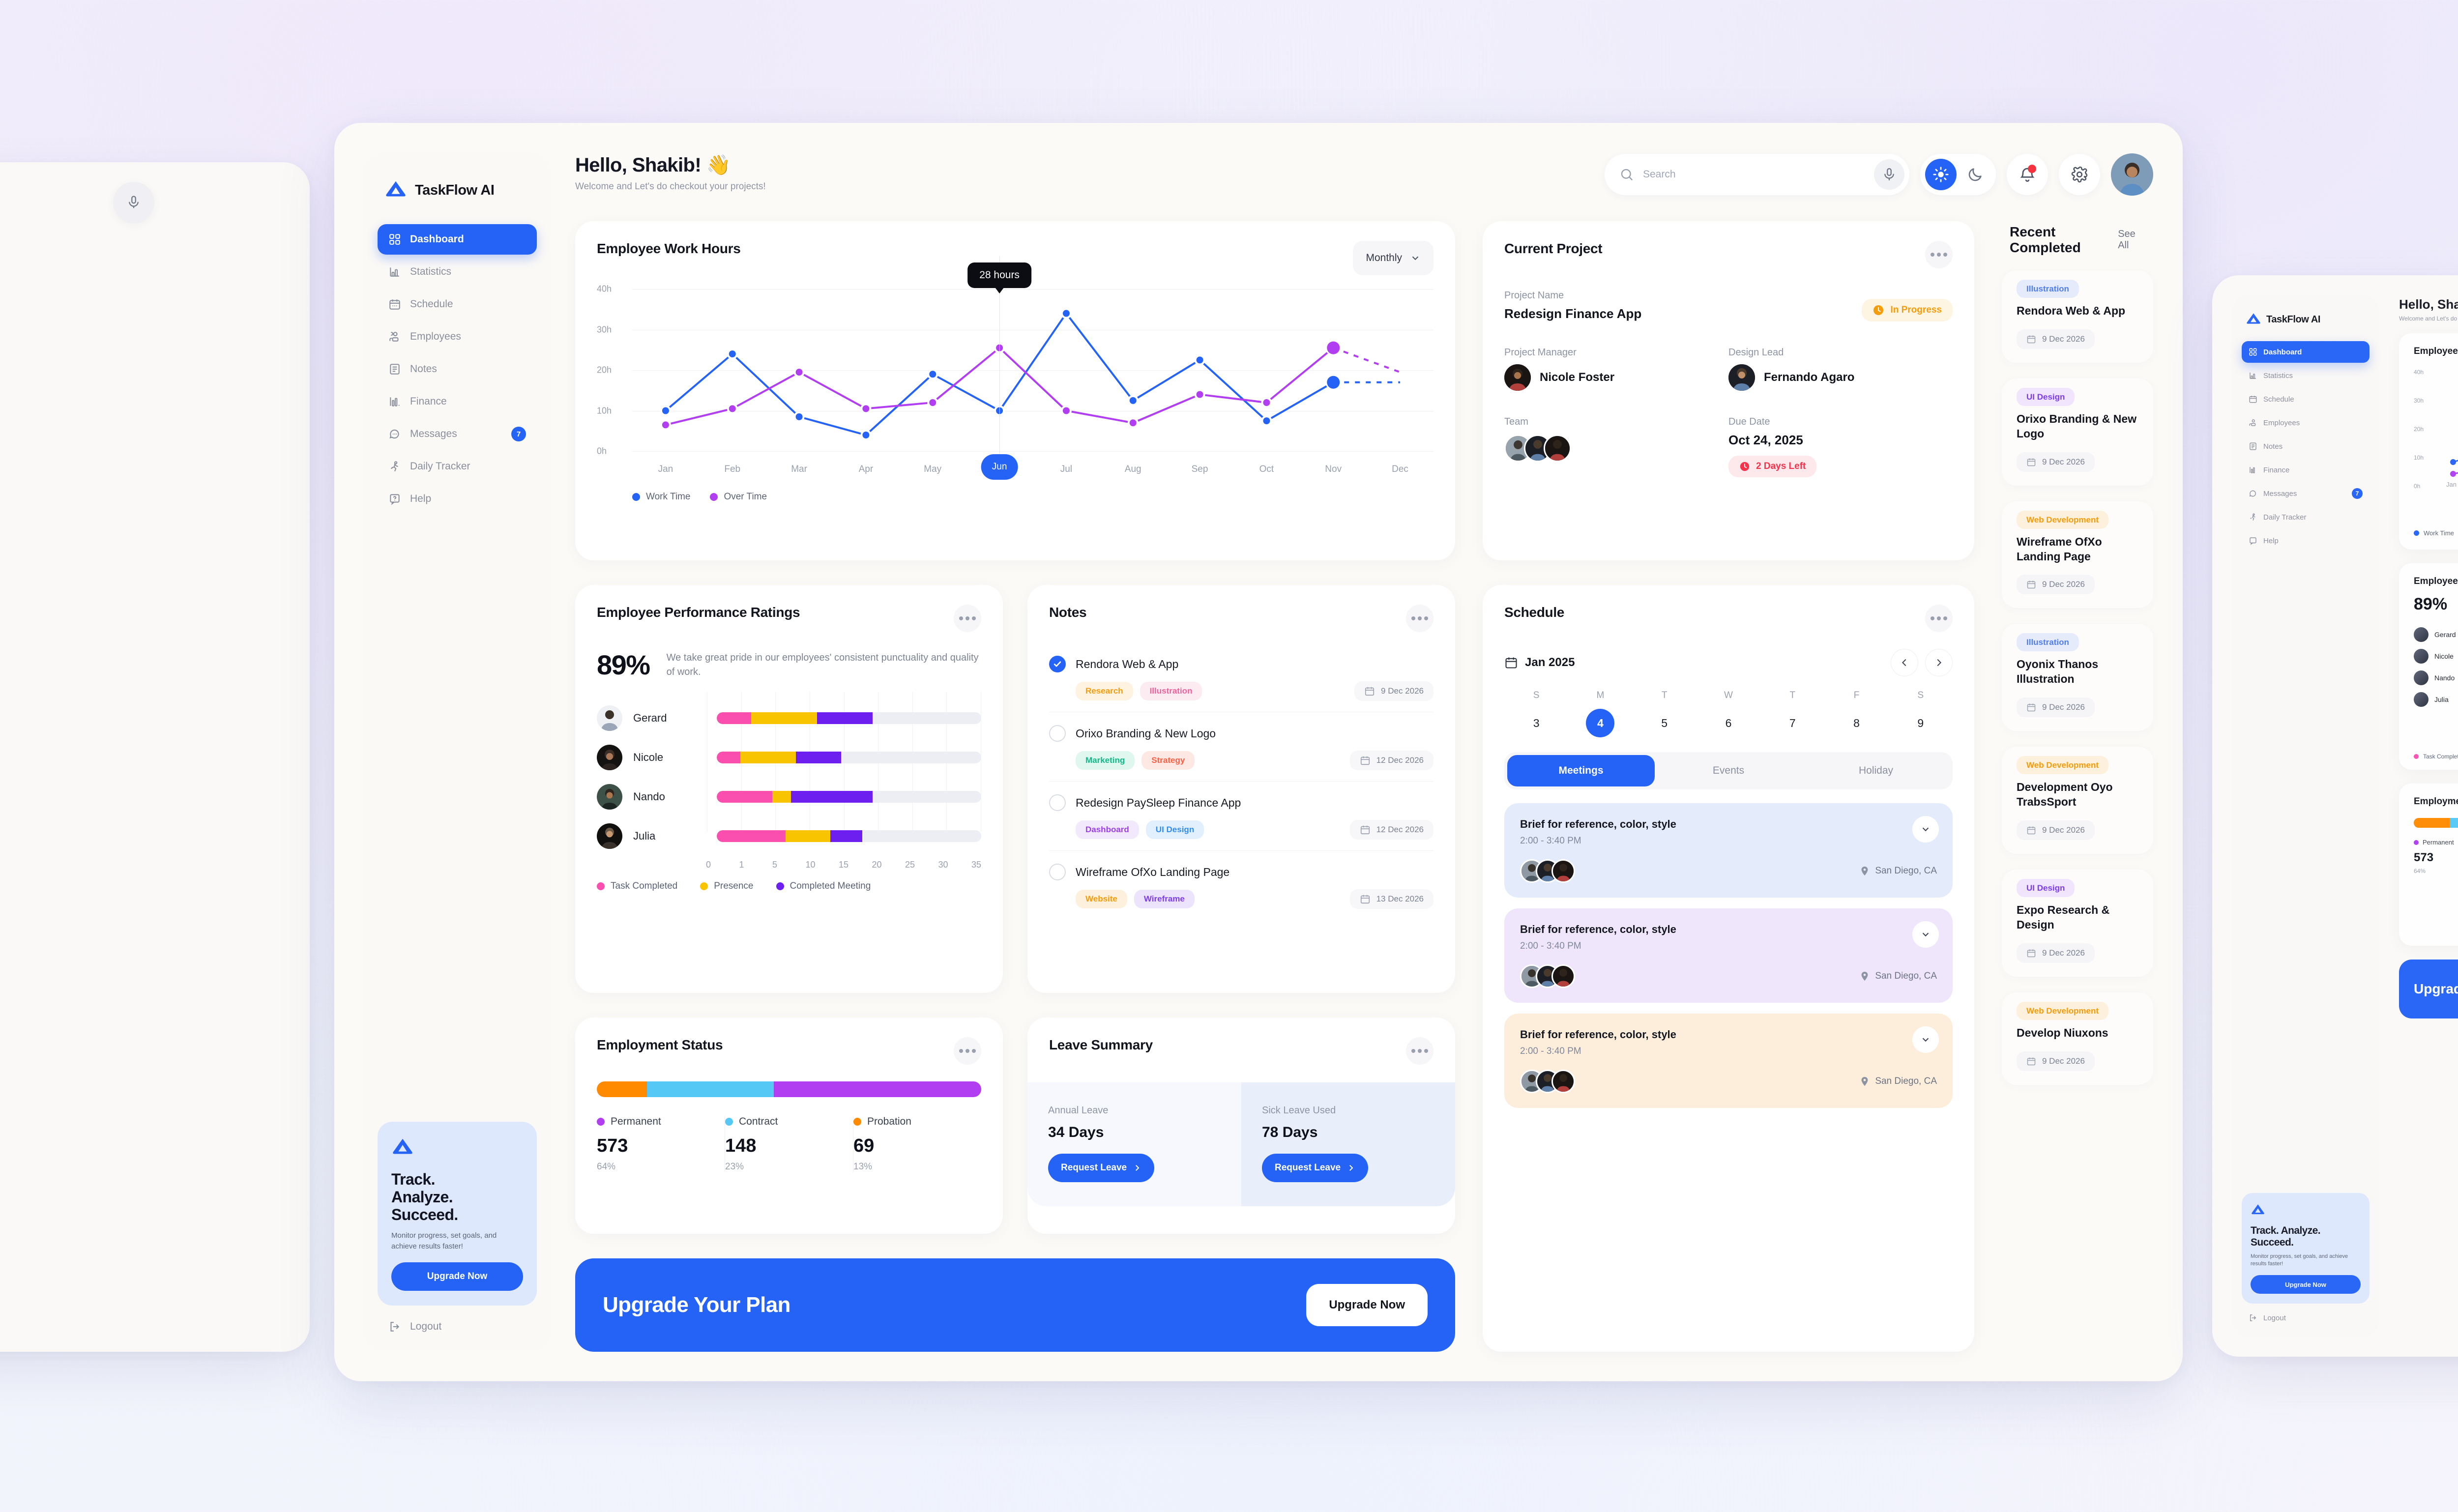  Describe the element at coordinates (999, 467) in the screenshot. I see `selected-month-pill: Jun` at that location.